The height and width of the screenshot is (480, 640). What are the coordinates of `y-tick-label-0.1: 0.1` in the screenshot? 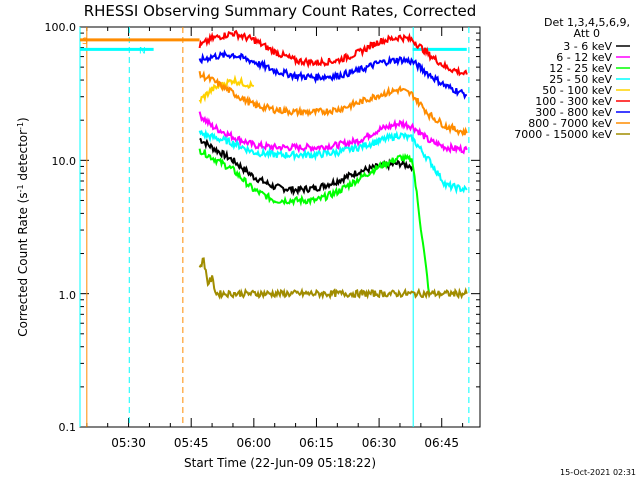 It's located at (68, 427).